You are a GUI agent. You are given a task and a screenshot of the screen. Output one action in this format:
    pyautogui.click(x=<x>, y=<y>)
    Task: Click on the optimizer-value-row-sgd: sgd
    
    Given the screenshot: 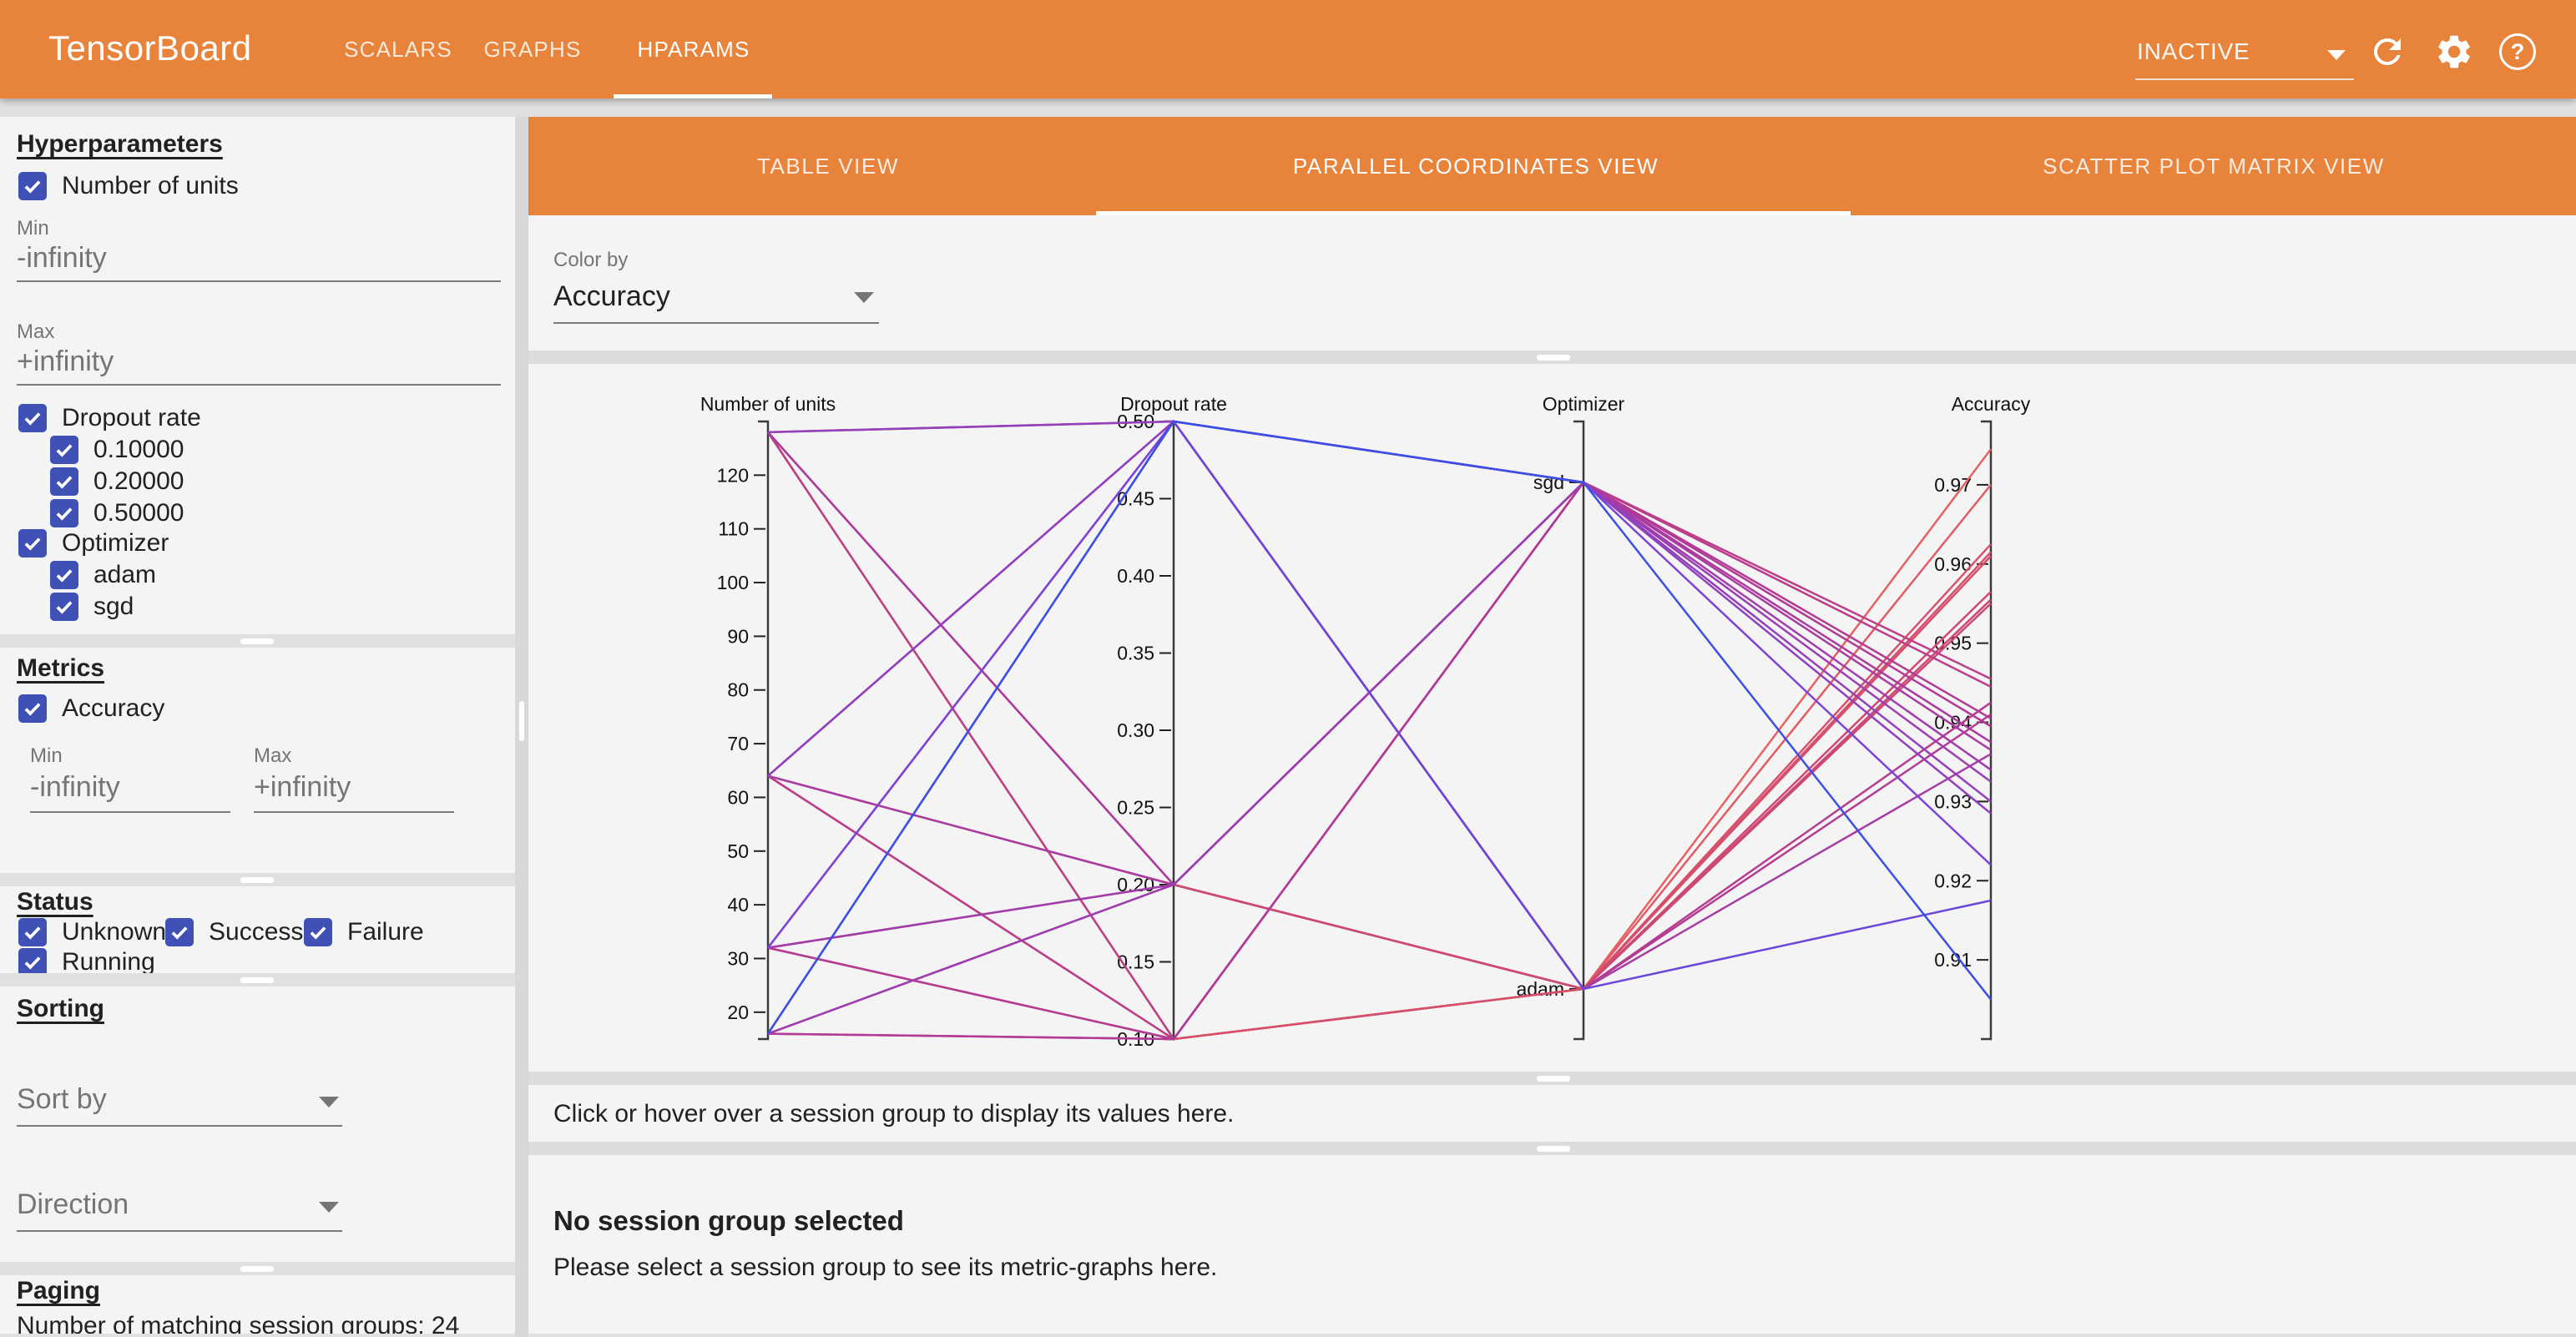 What is the action you would take?
    pyautogui.click(x=103, y=607)
    